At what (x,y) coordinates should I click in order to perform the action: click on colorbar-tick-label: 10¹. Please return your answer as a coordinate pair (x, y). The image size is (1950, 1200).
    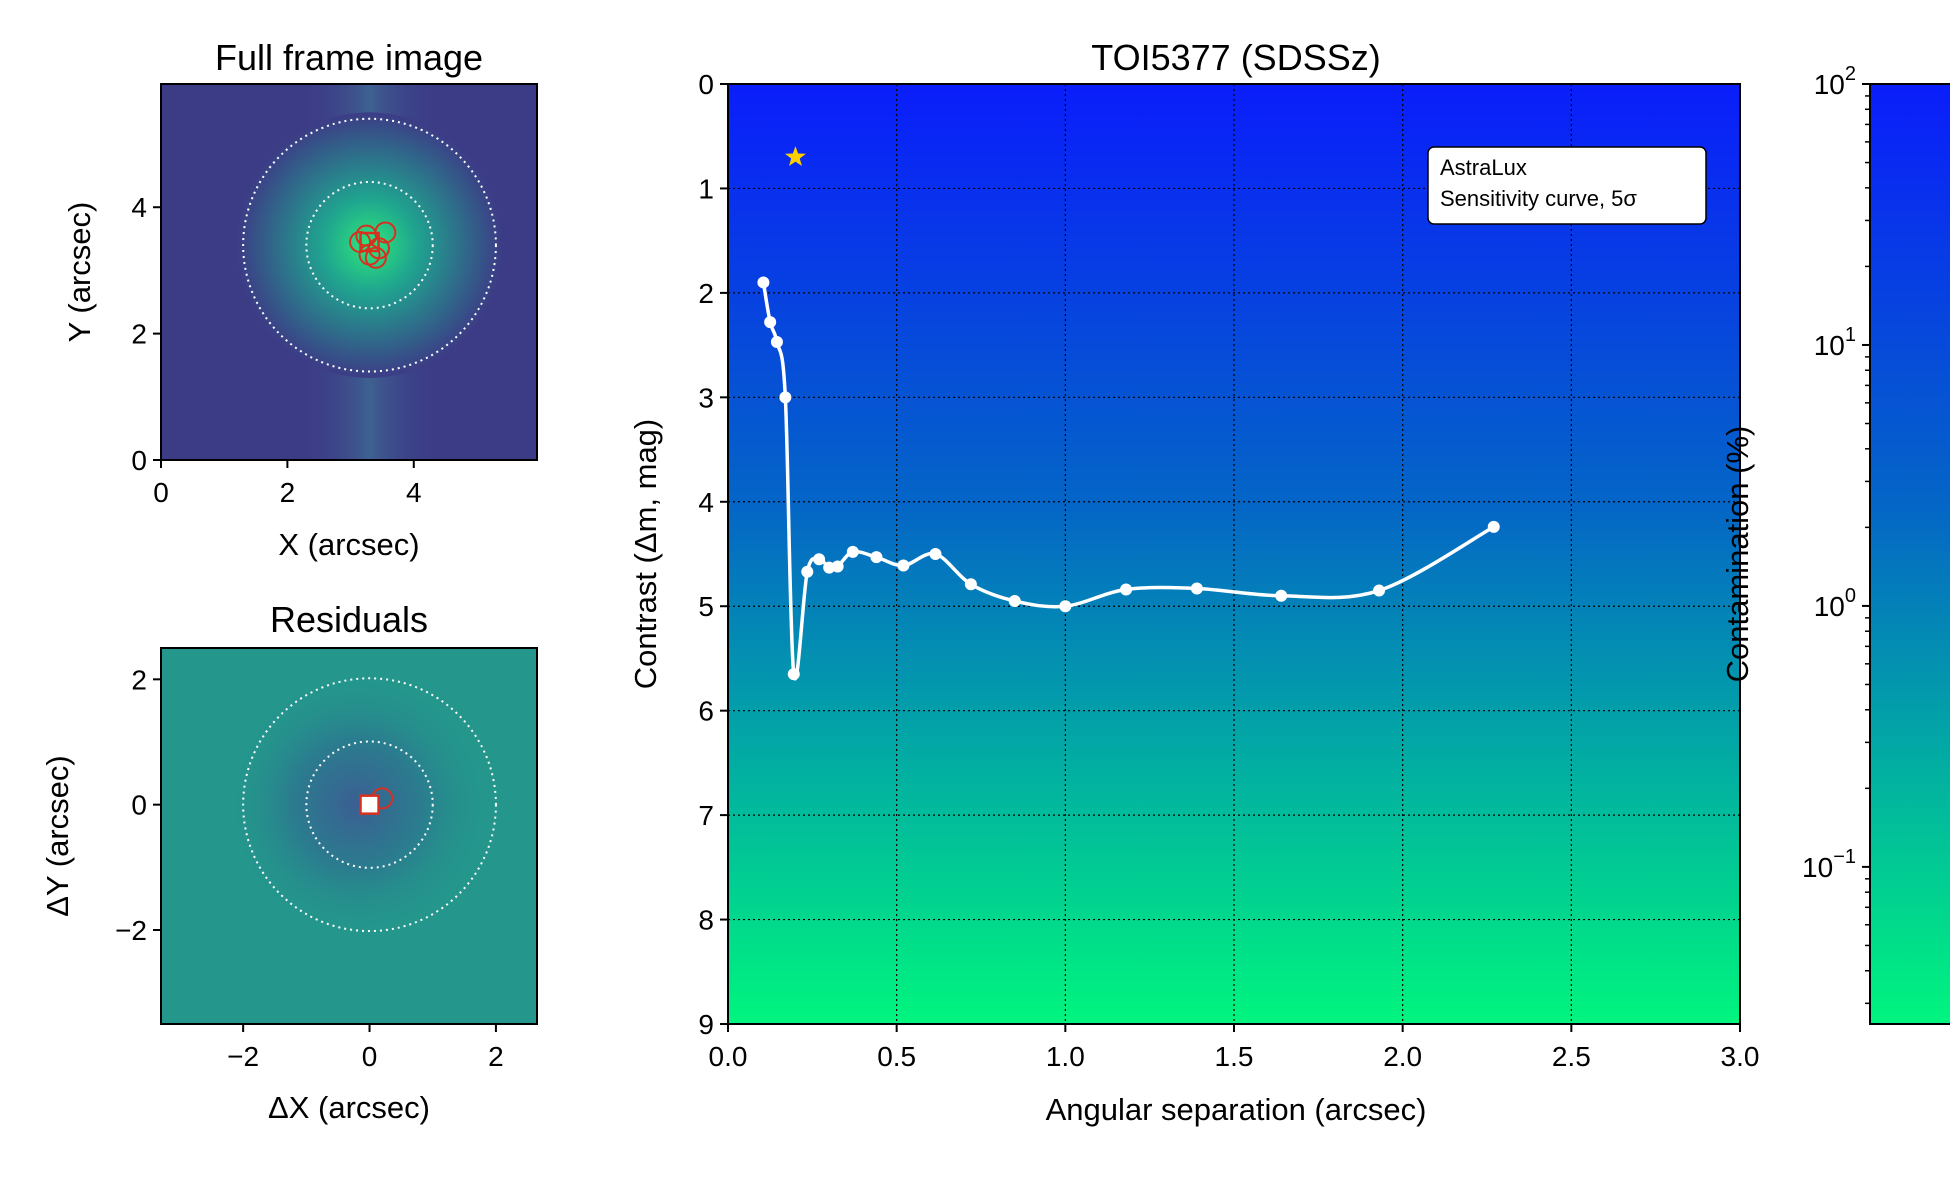
    Looking at the image, I should click on (1835, 342).